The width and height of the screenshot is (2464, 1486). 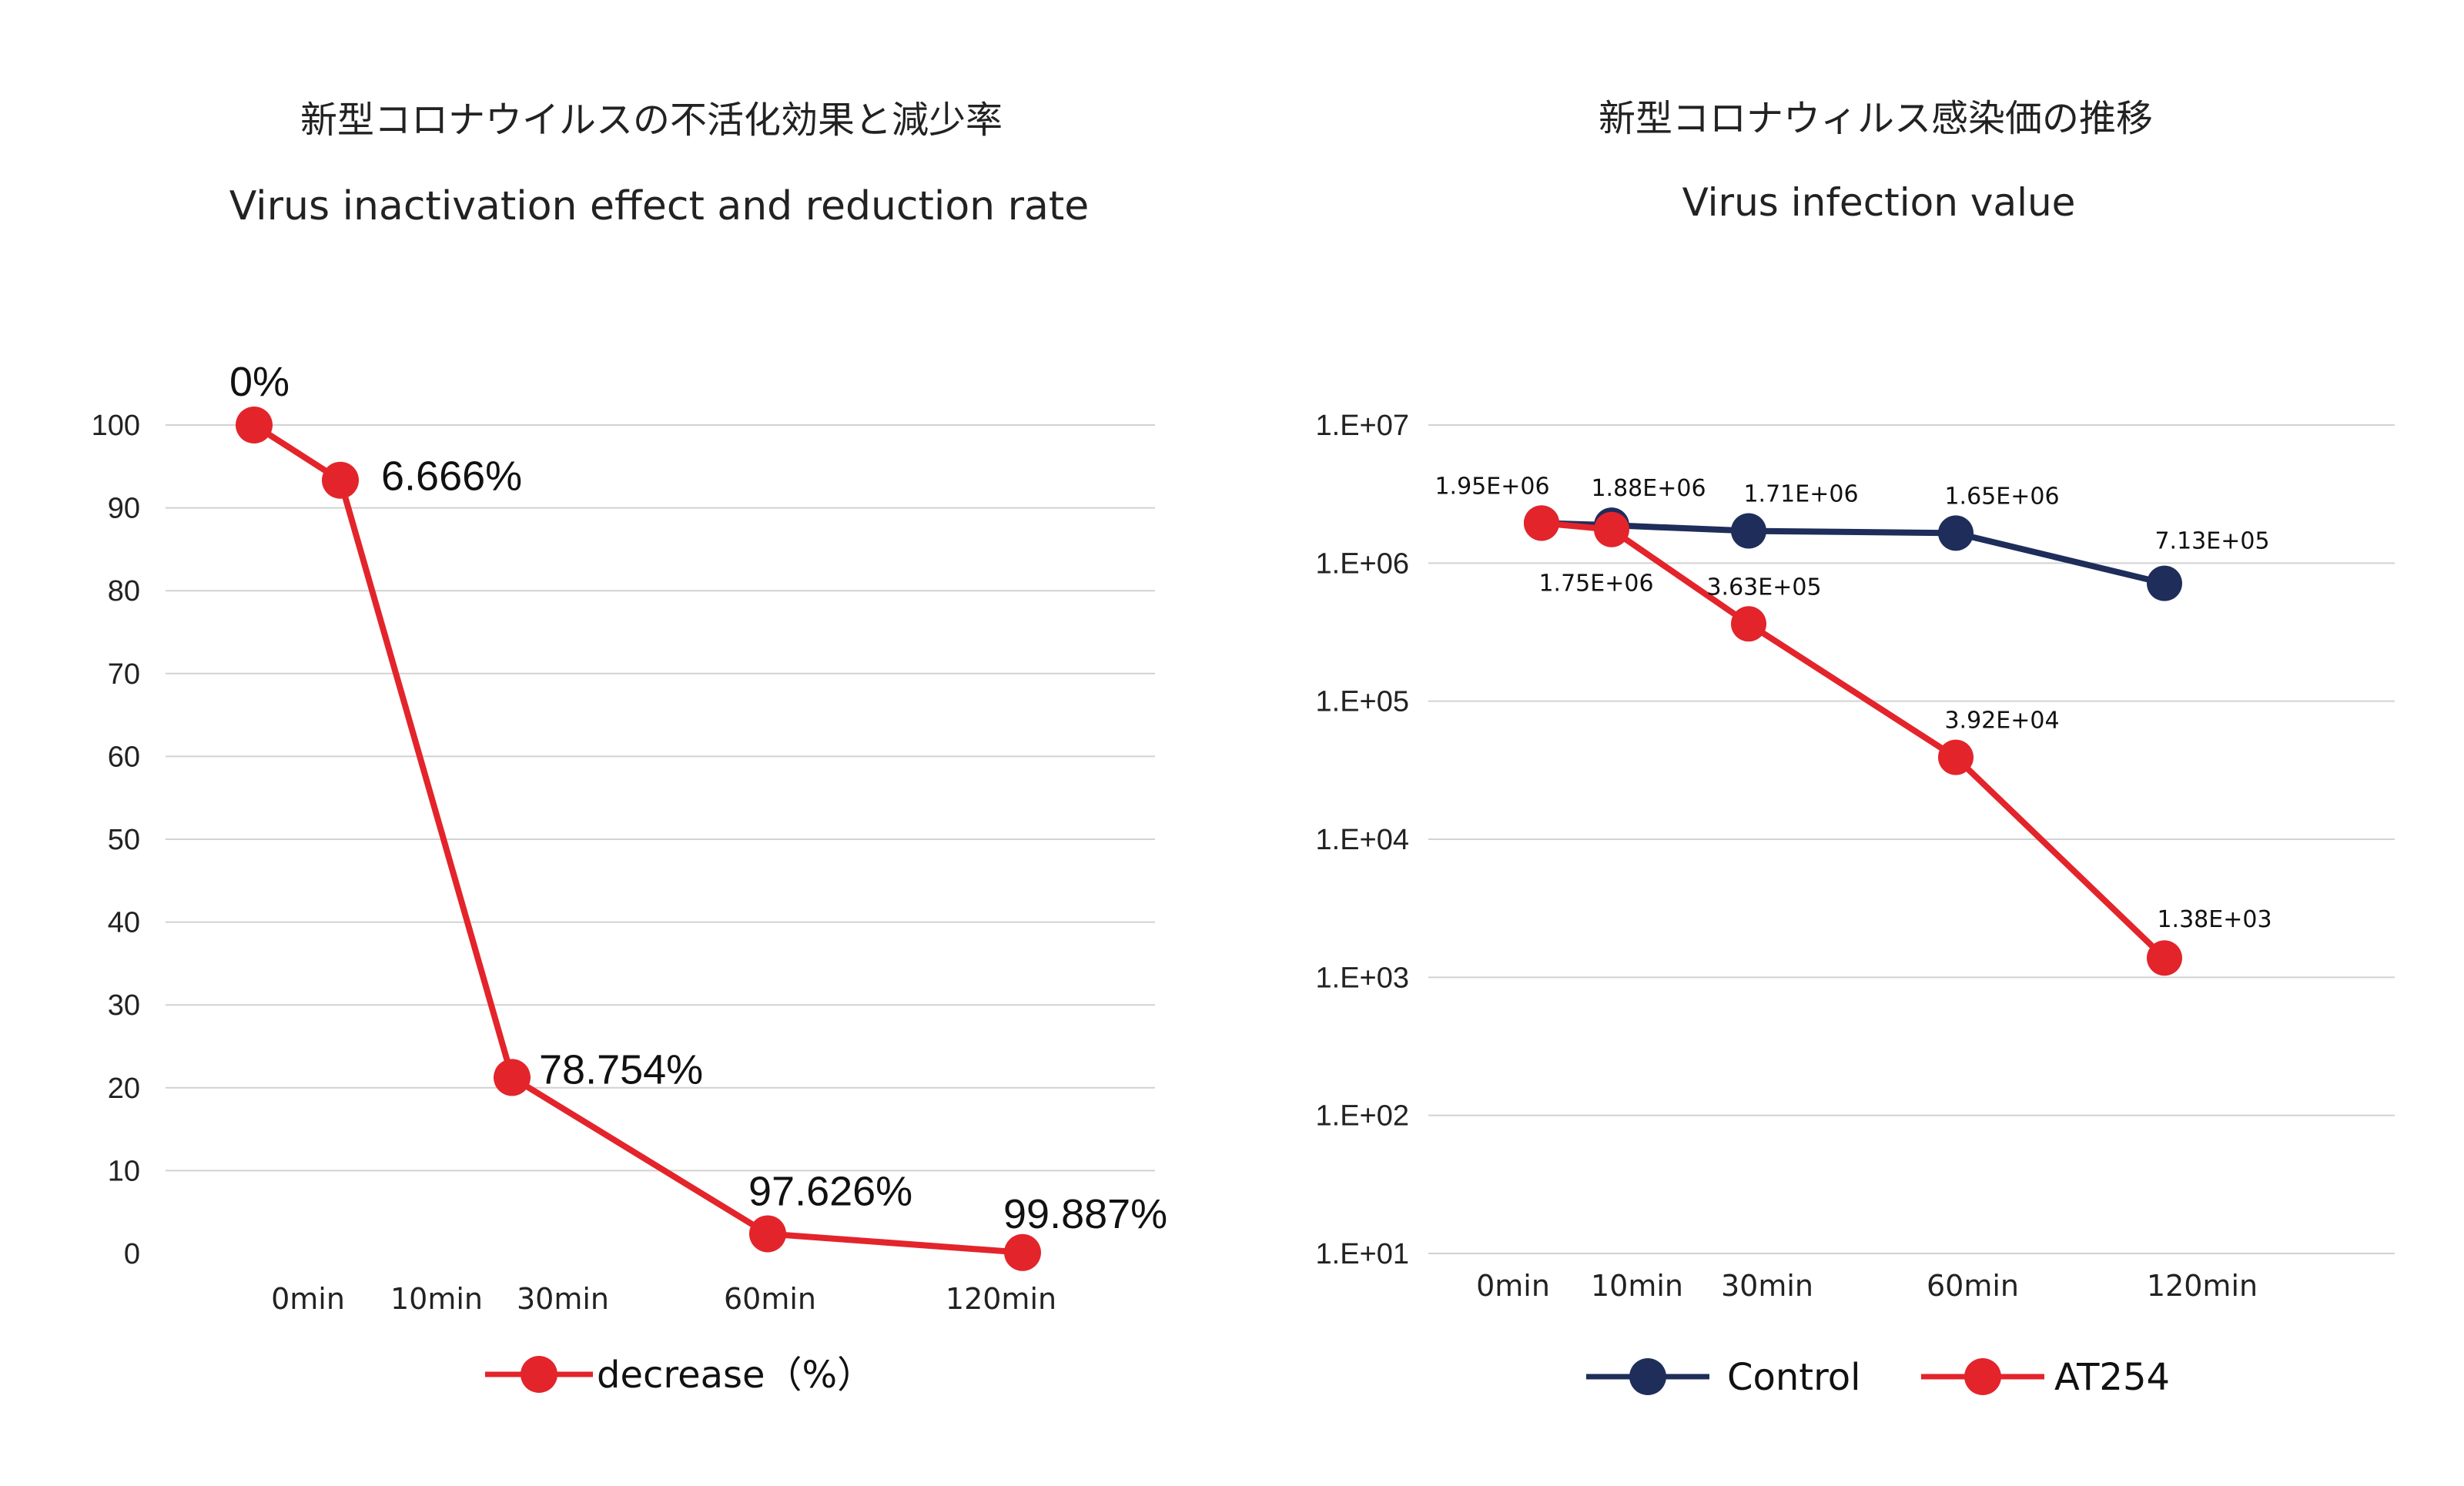 What do you see at coordinates (124, 1005) in the screenshot?
I see `left-y-tick-label: 30` at bounding box center [124, 1005].